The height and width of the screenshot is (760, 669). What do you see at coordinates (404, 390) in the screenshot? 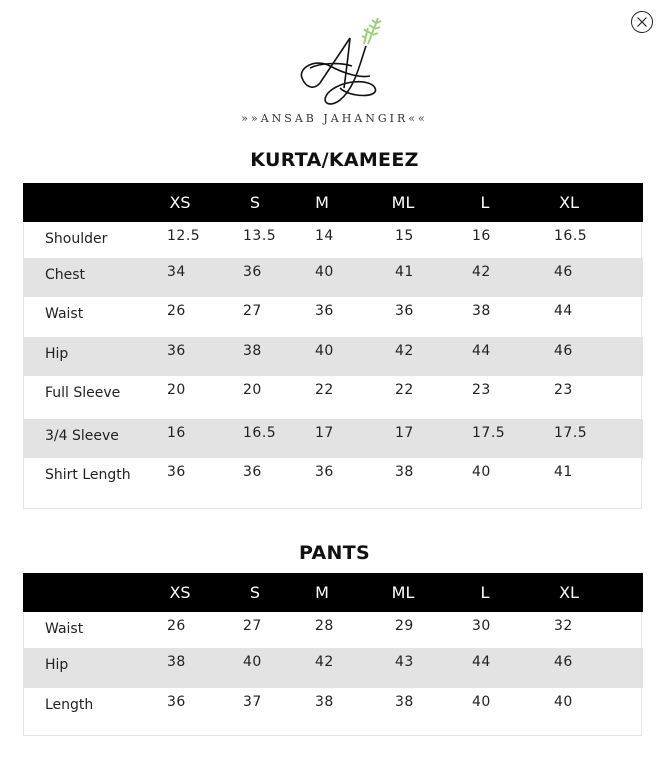
I see `cell-ml: 22` at bounding box center [404, 390].